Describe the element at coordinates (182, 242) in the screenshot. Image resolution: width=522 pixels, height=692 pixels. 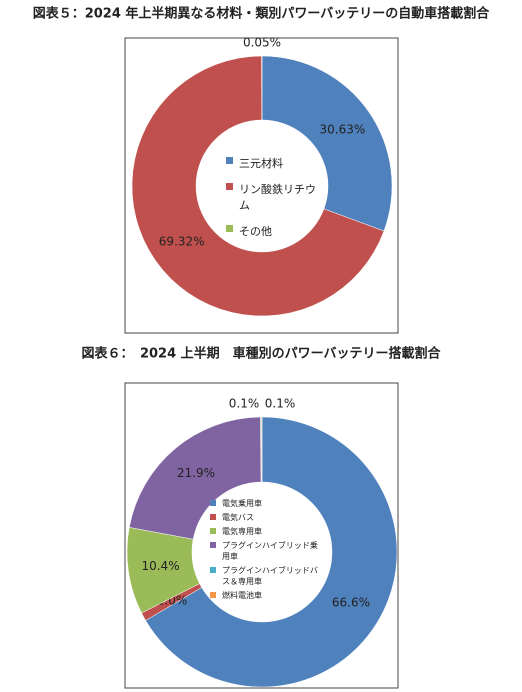
I see `data-label: 69.32%` at that location.